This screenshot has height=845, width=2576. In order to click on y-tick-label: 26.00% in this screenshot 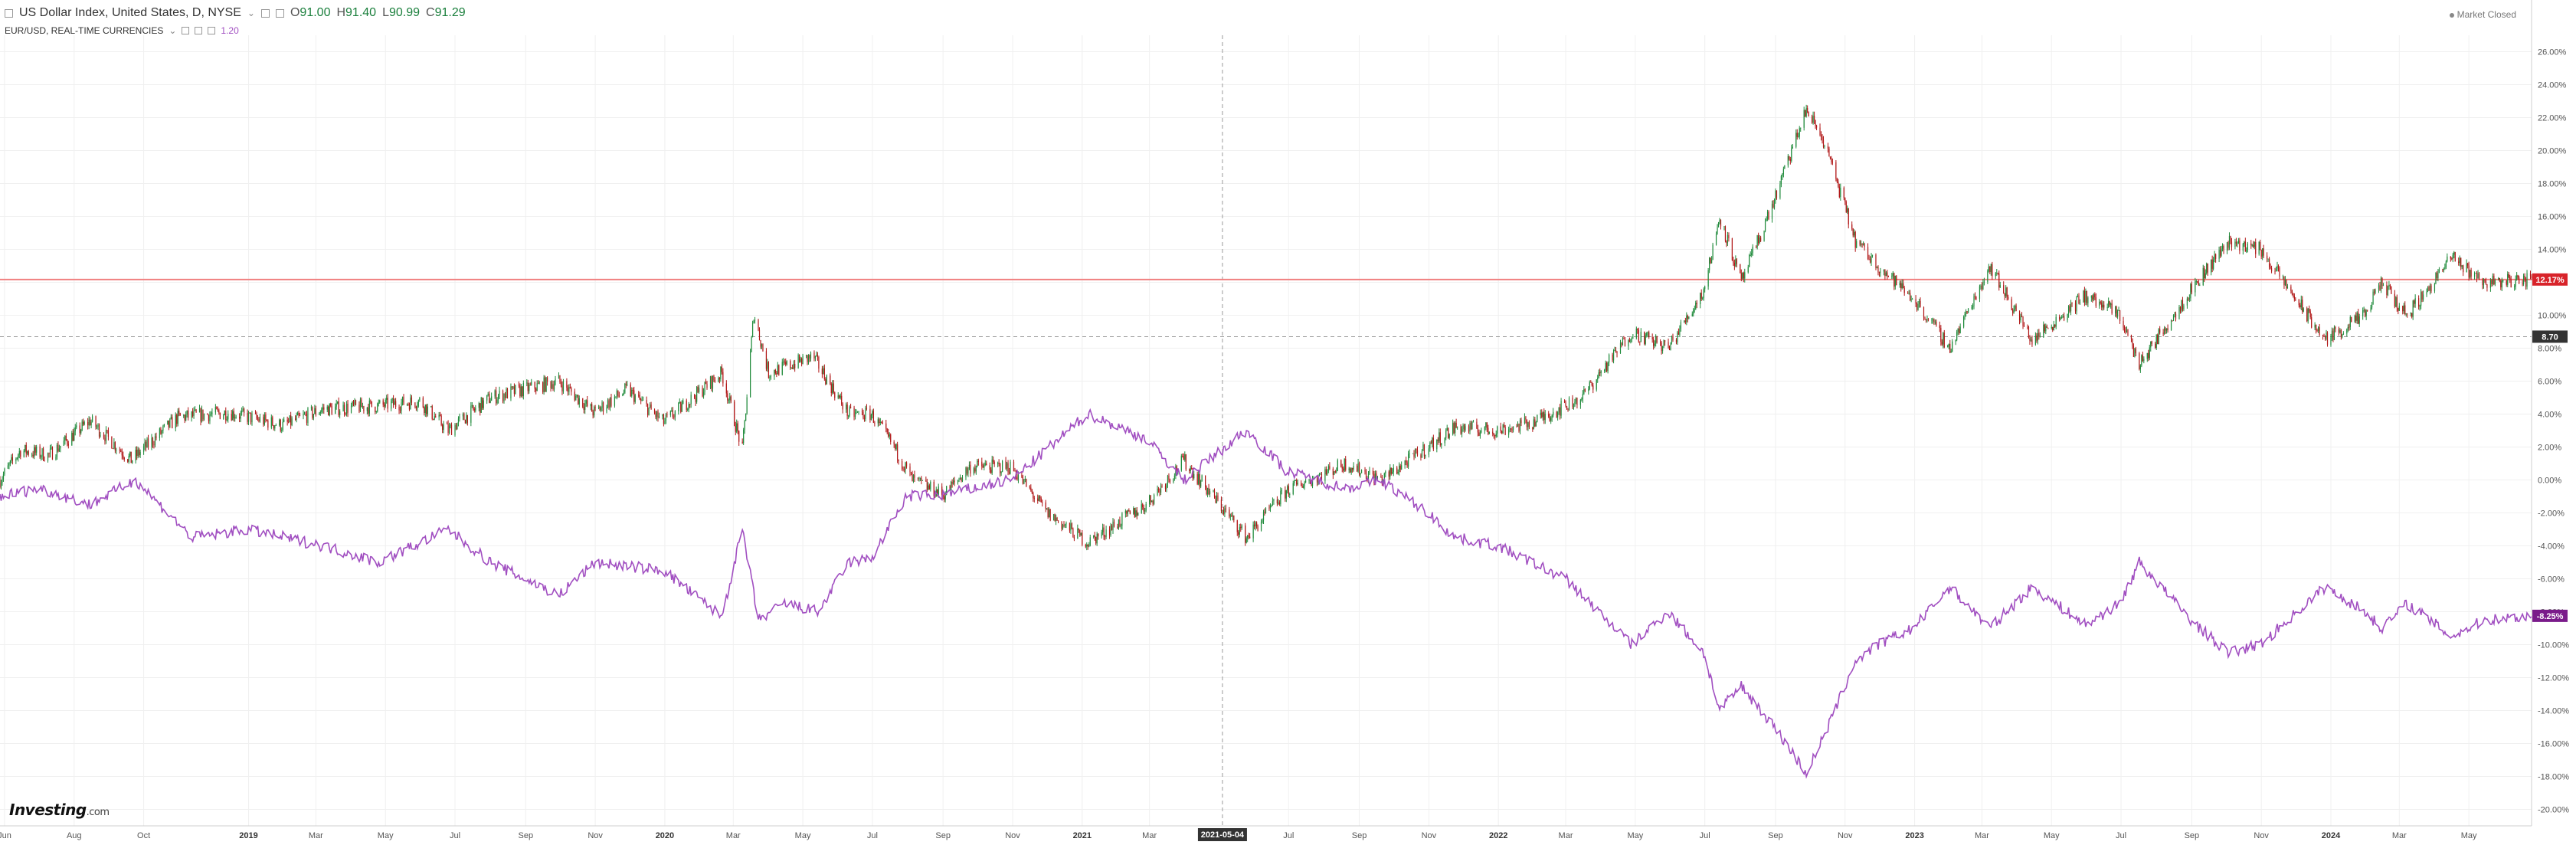, I will do `click(2552, 52)`.